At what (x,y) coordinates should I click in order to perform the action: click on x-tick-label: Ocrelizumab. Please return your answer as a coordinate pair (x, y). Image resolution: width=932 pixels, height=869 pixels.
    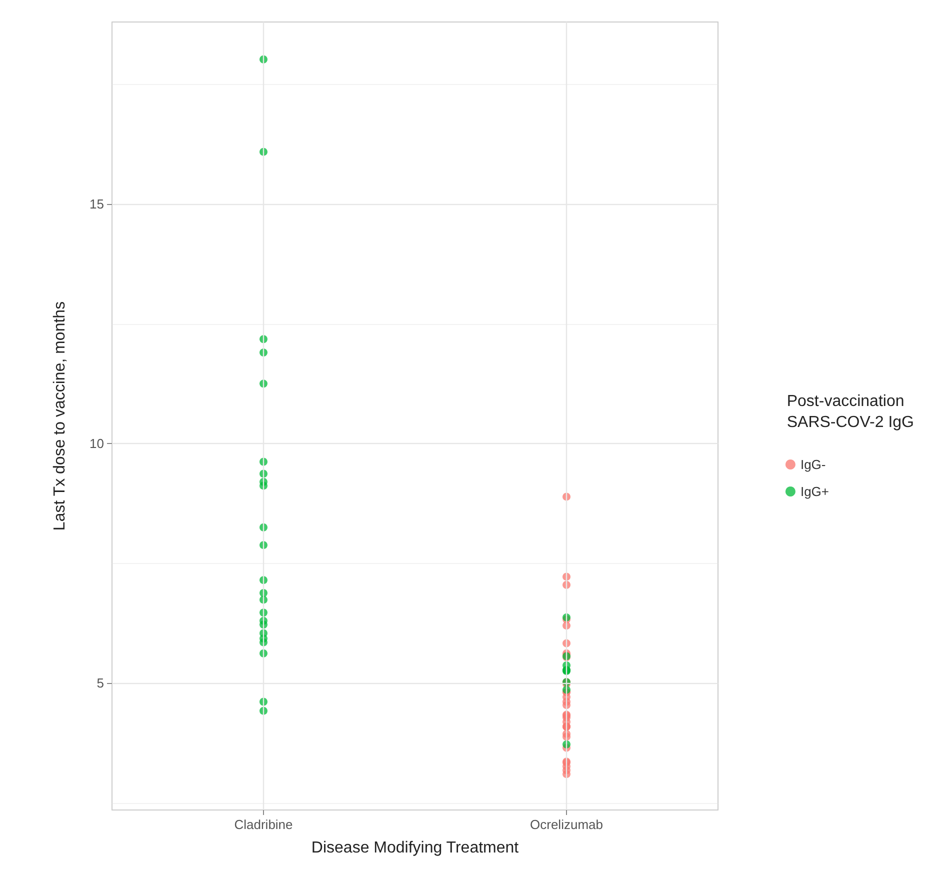
    Looking at the image, I should click on (566, 824).